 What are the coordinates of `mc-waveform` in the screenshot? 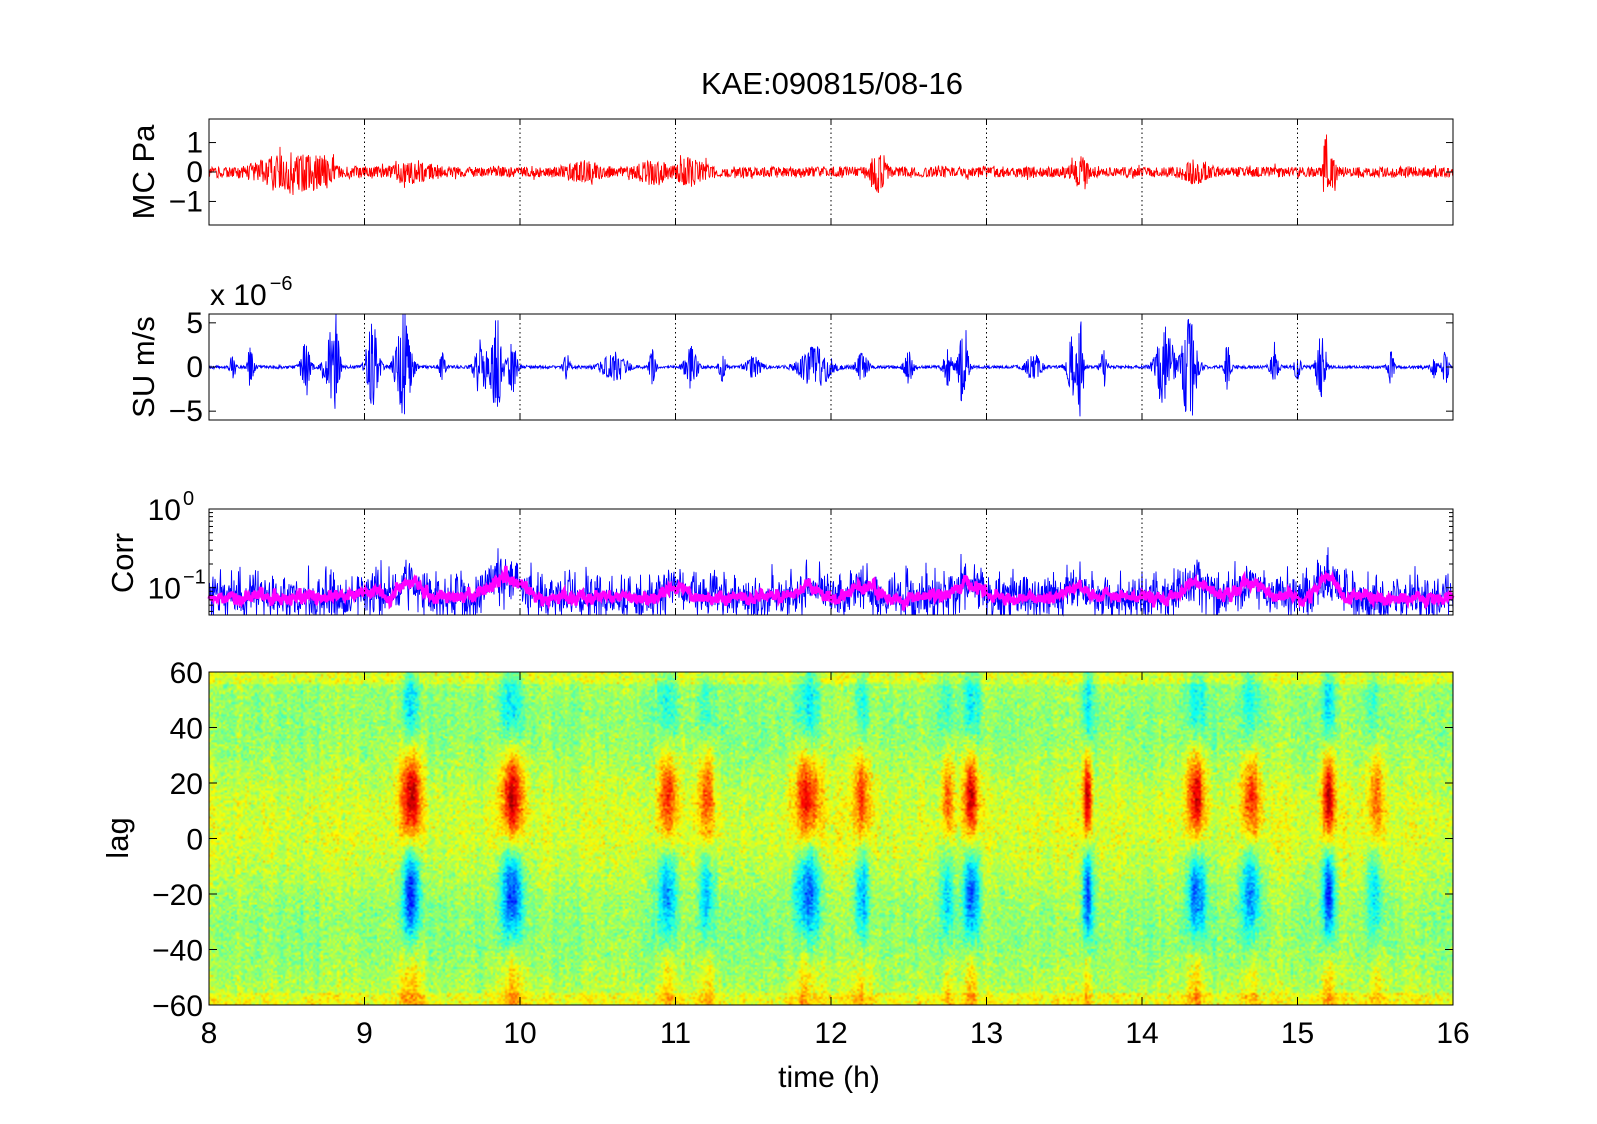 It's located at (831, 165).